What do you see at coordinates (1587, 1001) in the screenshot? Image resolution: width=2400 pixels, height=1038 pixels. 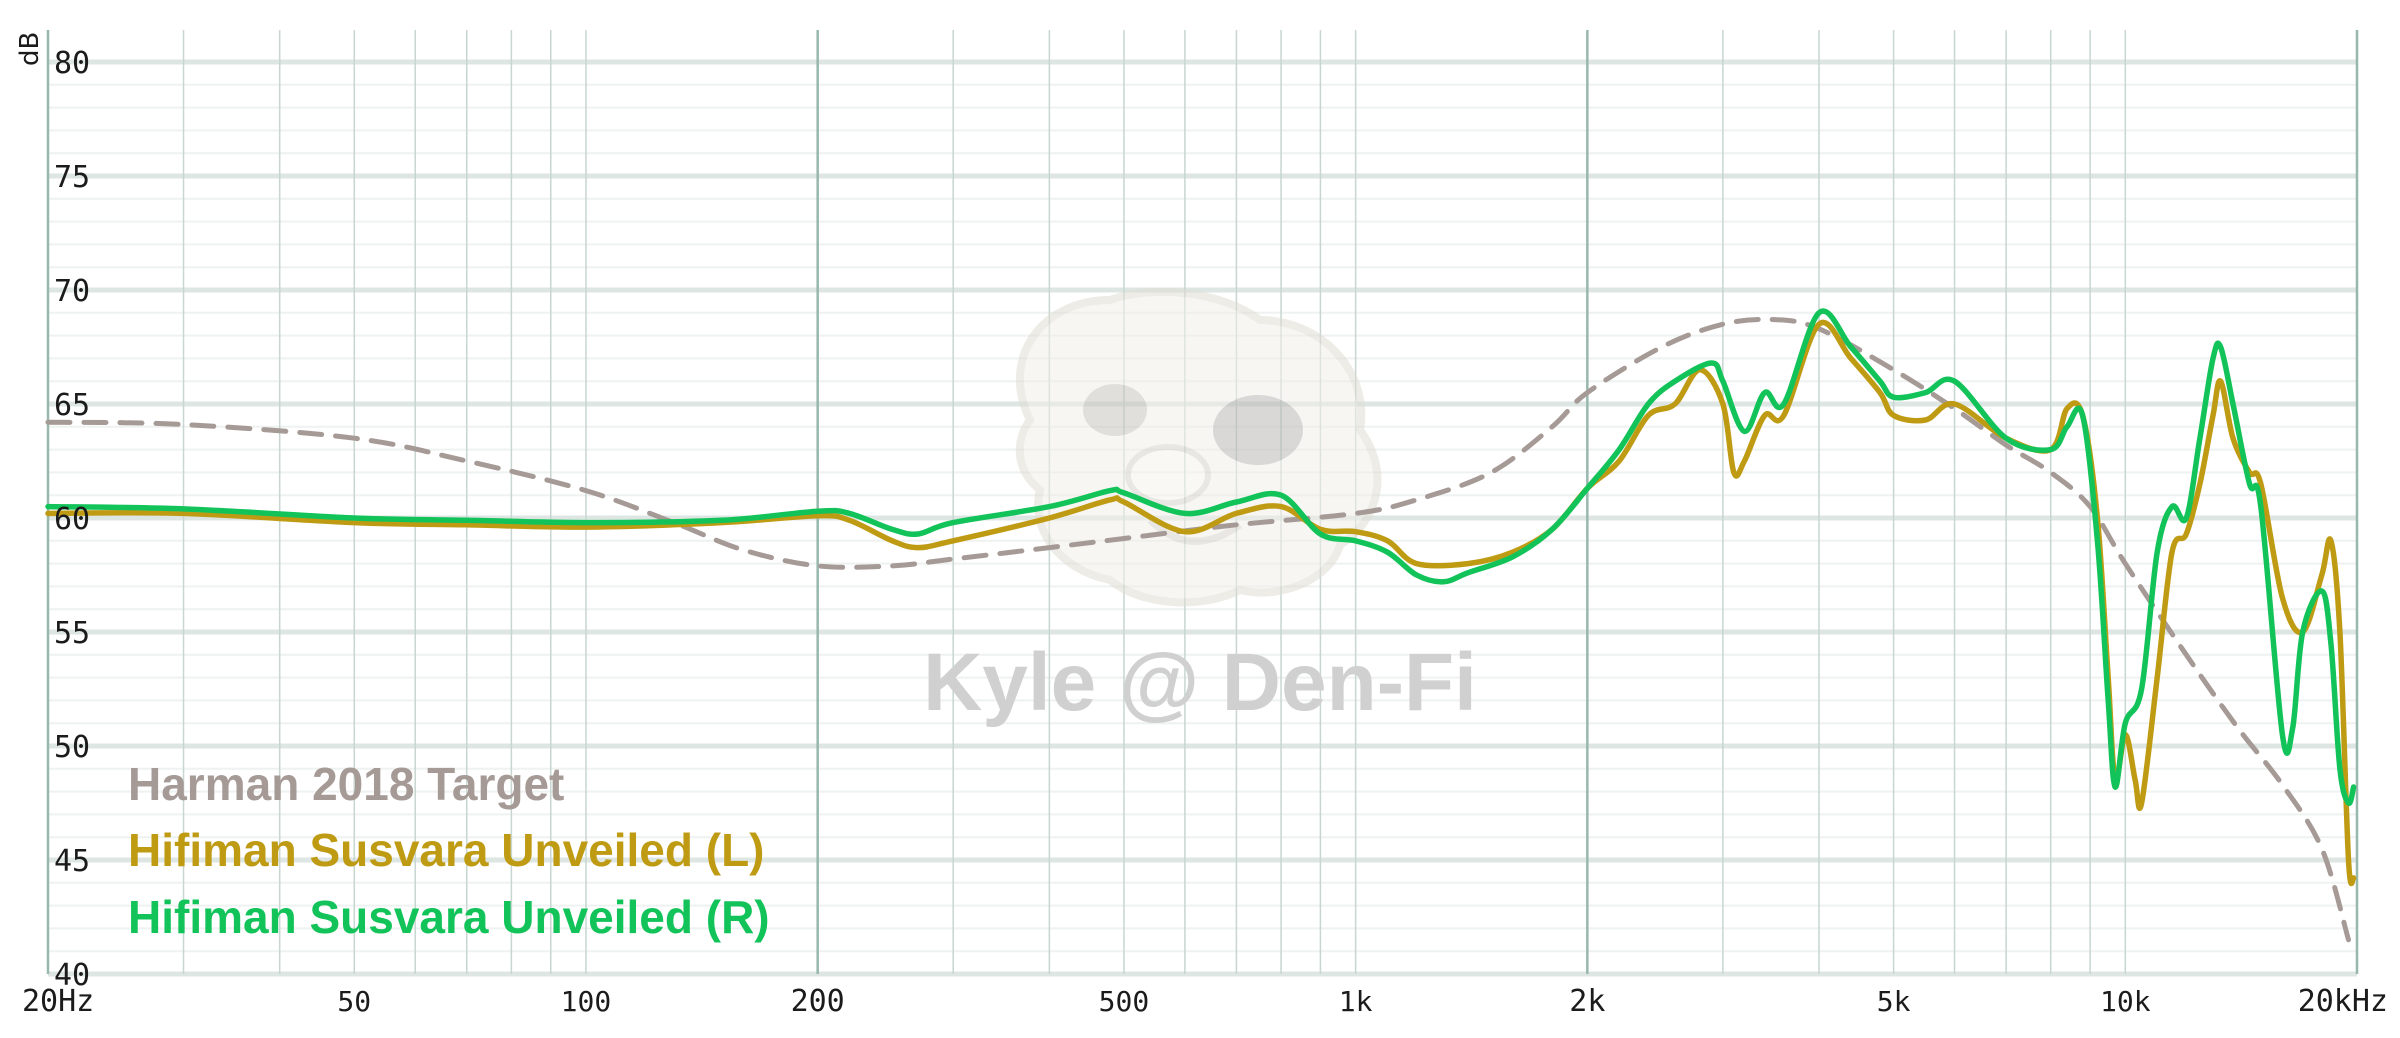 I see `x-tick-label: 2k` at bounding box center [1587, 1001].